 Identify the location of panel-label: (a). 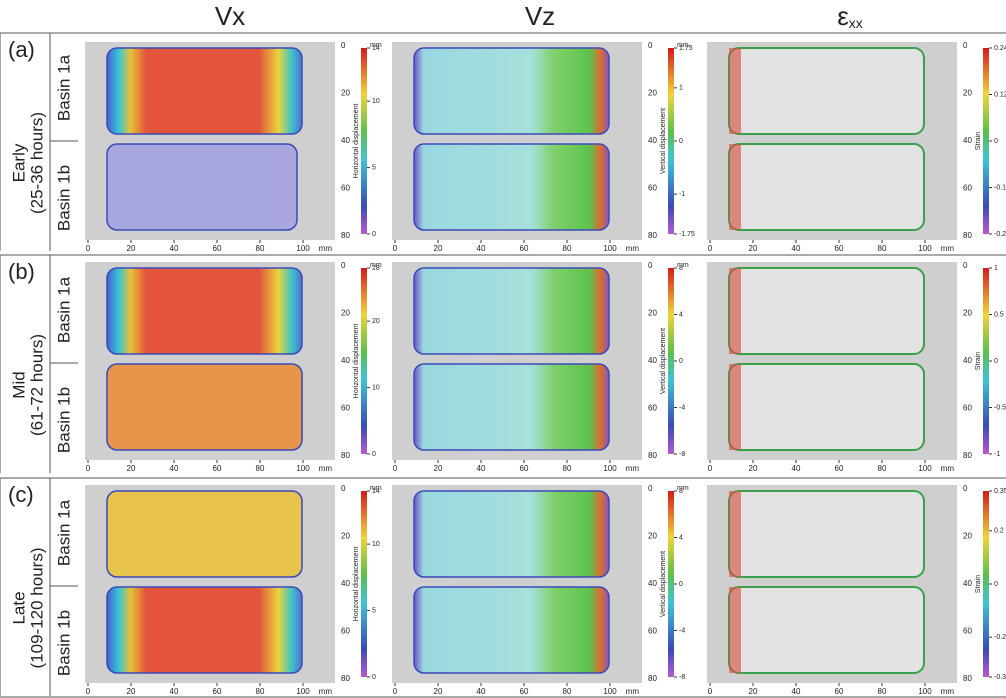
(21, 49).